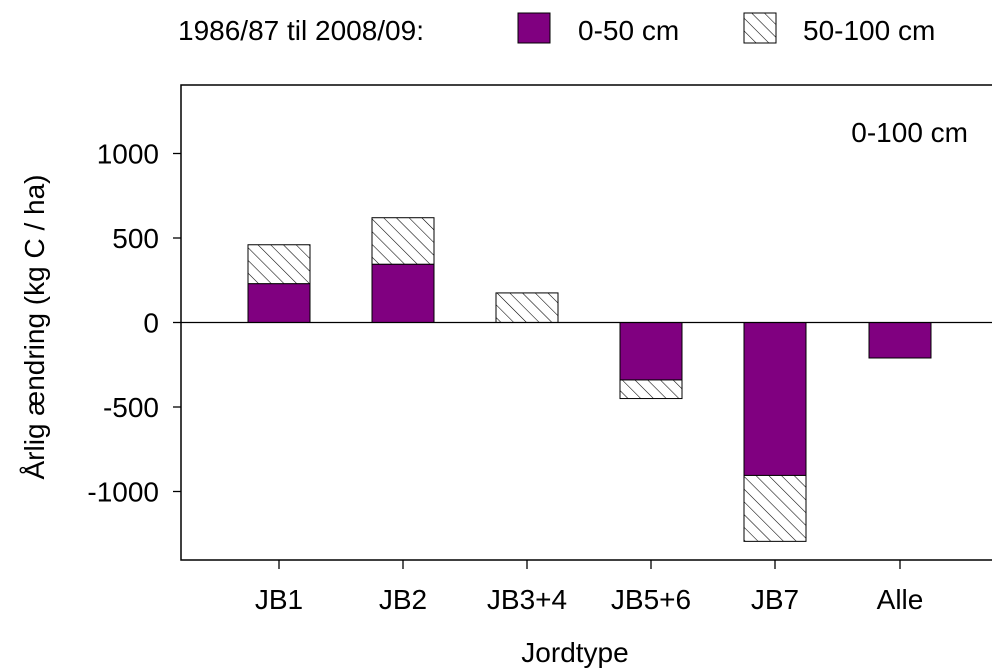 Image resolution: width=992 pixels, height=672 pixels. Describe the element at coordinates (128, 154) in the screenshot. I see `y-tick-label: 1000` at that location.